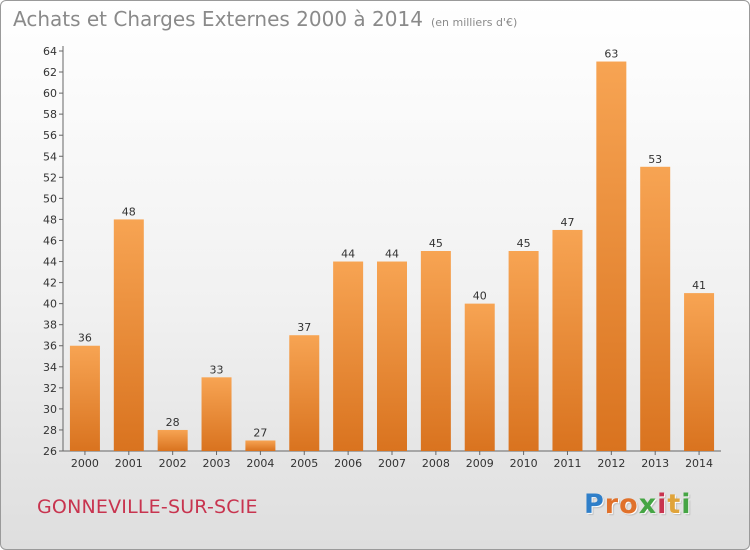 This screenshot has height=550, width=750. Describe the element at coordinates (594, 504) in the screenshot. I see `logo-letter: P` at that location.